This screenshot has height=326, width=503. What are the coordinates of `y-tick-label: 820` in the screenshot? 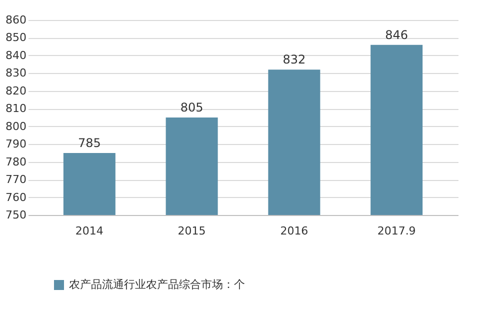 It's located at (16, 91).